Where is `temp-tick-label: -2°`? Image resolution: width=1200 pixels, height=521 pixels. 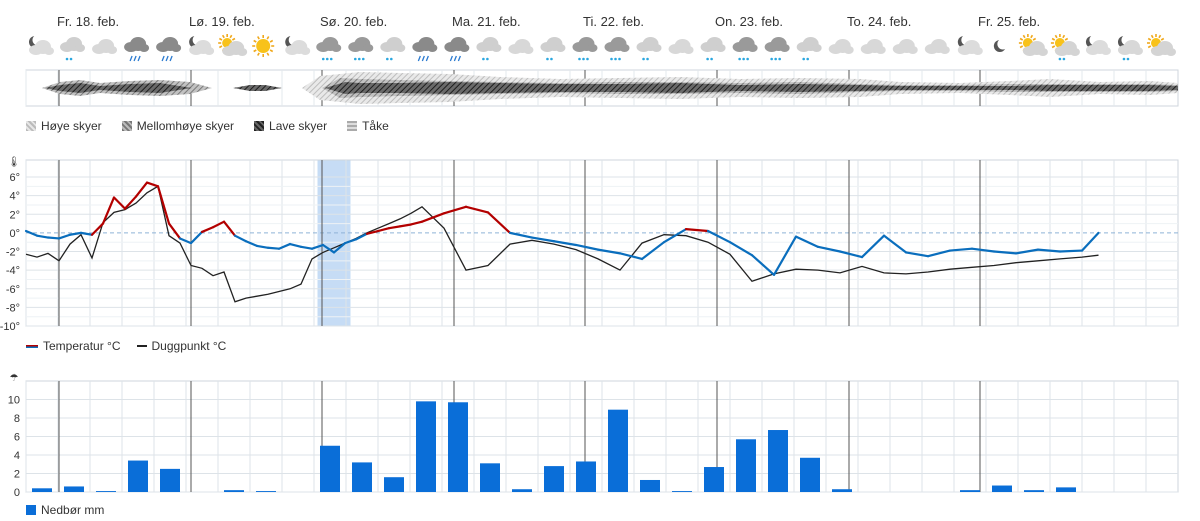
temp-tick-label: -2° is located at coordinates (13, 253).